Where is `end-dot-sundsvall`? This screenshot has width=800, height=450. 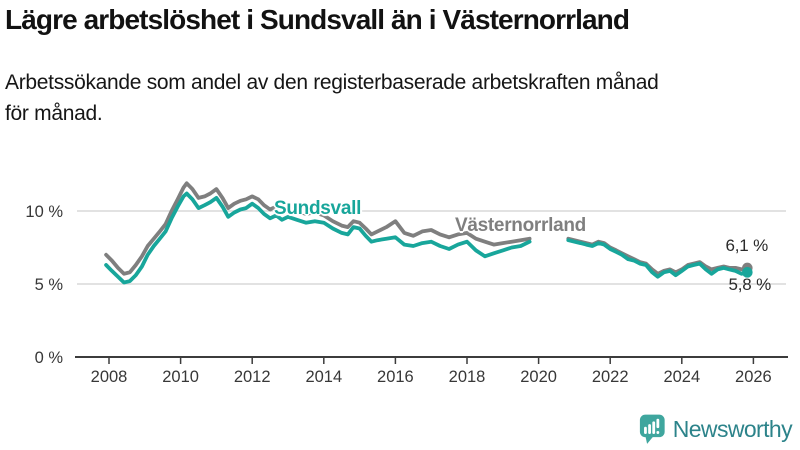
end-dot-sundsvall is located at coordinates (747, 272).